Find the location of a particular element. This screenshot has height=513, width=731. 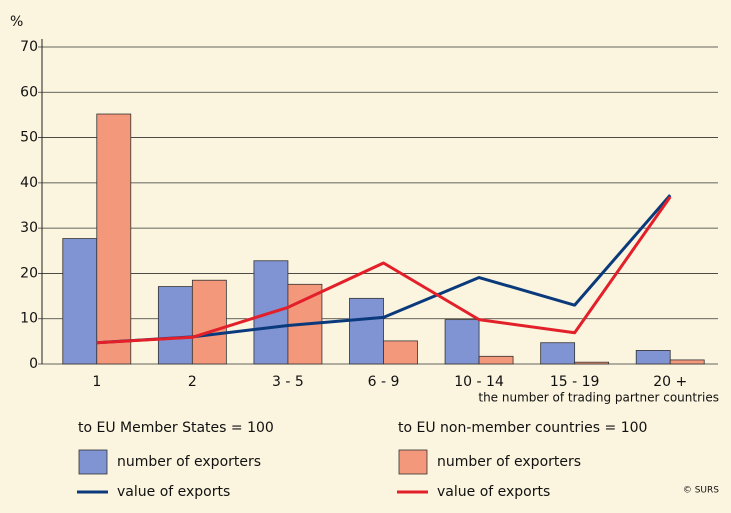

legend-title: to EU Member States = 100 is located at coordinates (176, 428).